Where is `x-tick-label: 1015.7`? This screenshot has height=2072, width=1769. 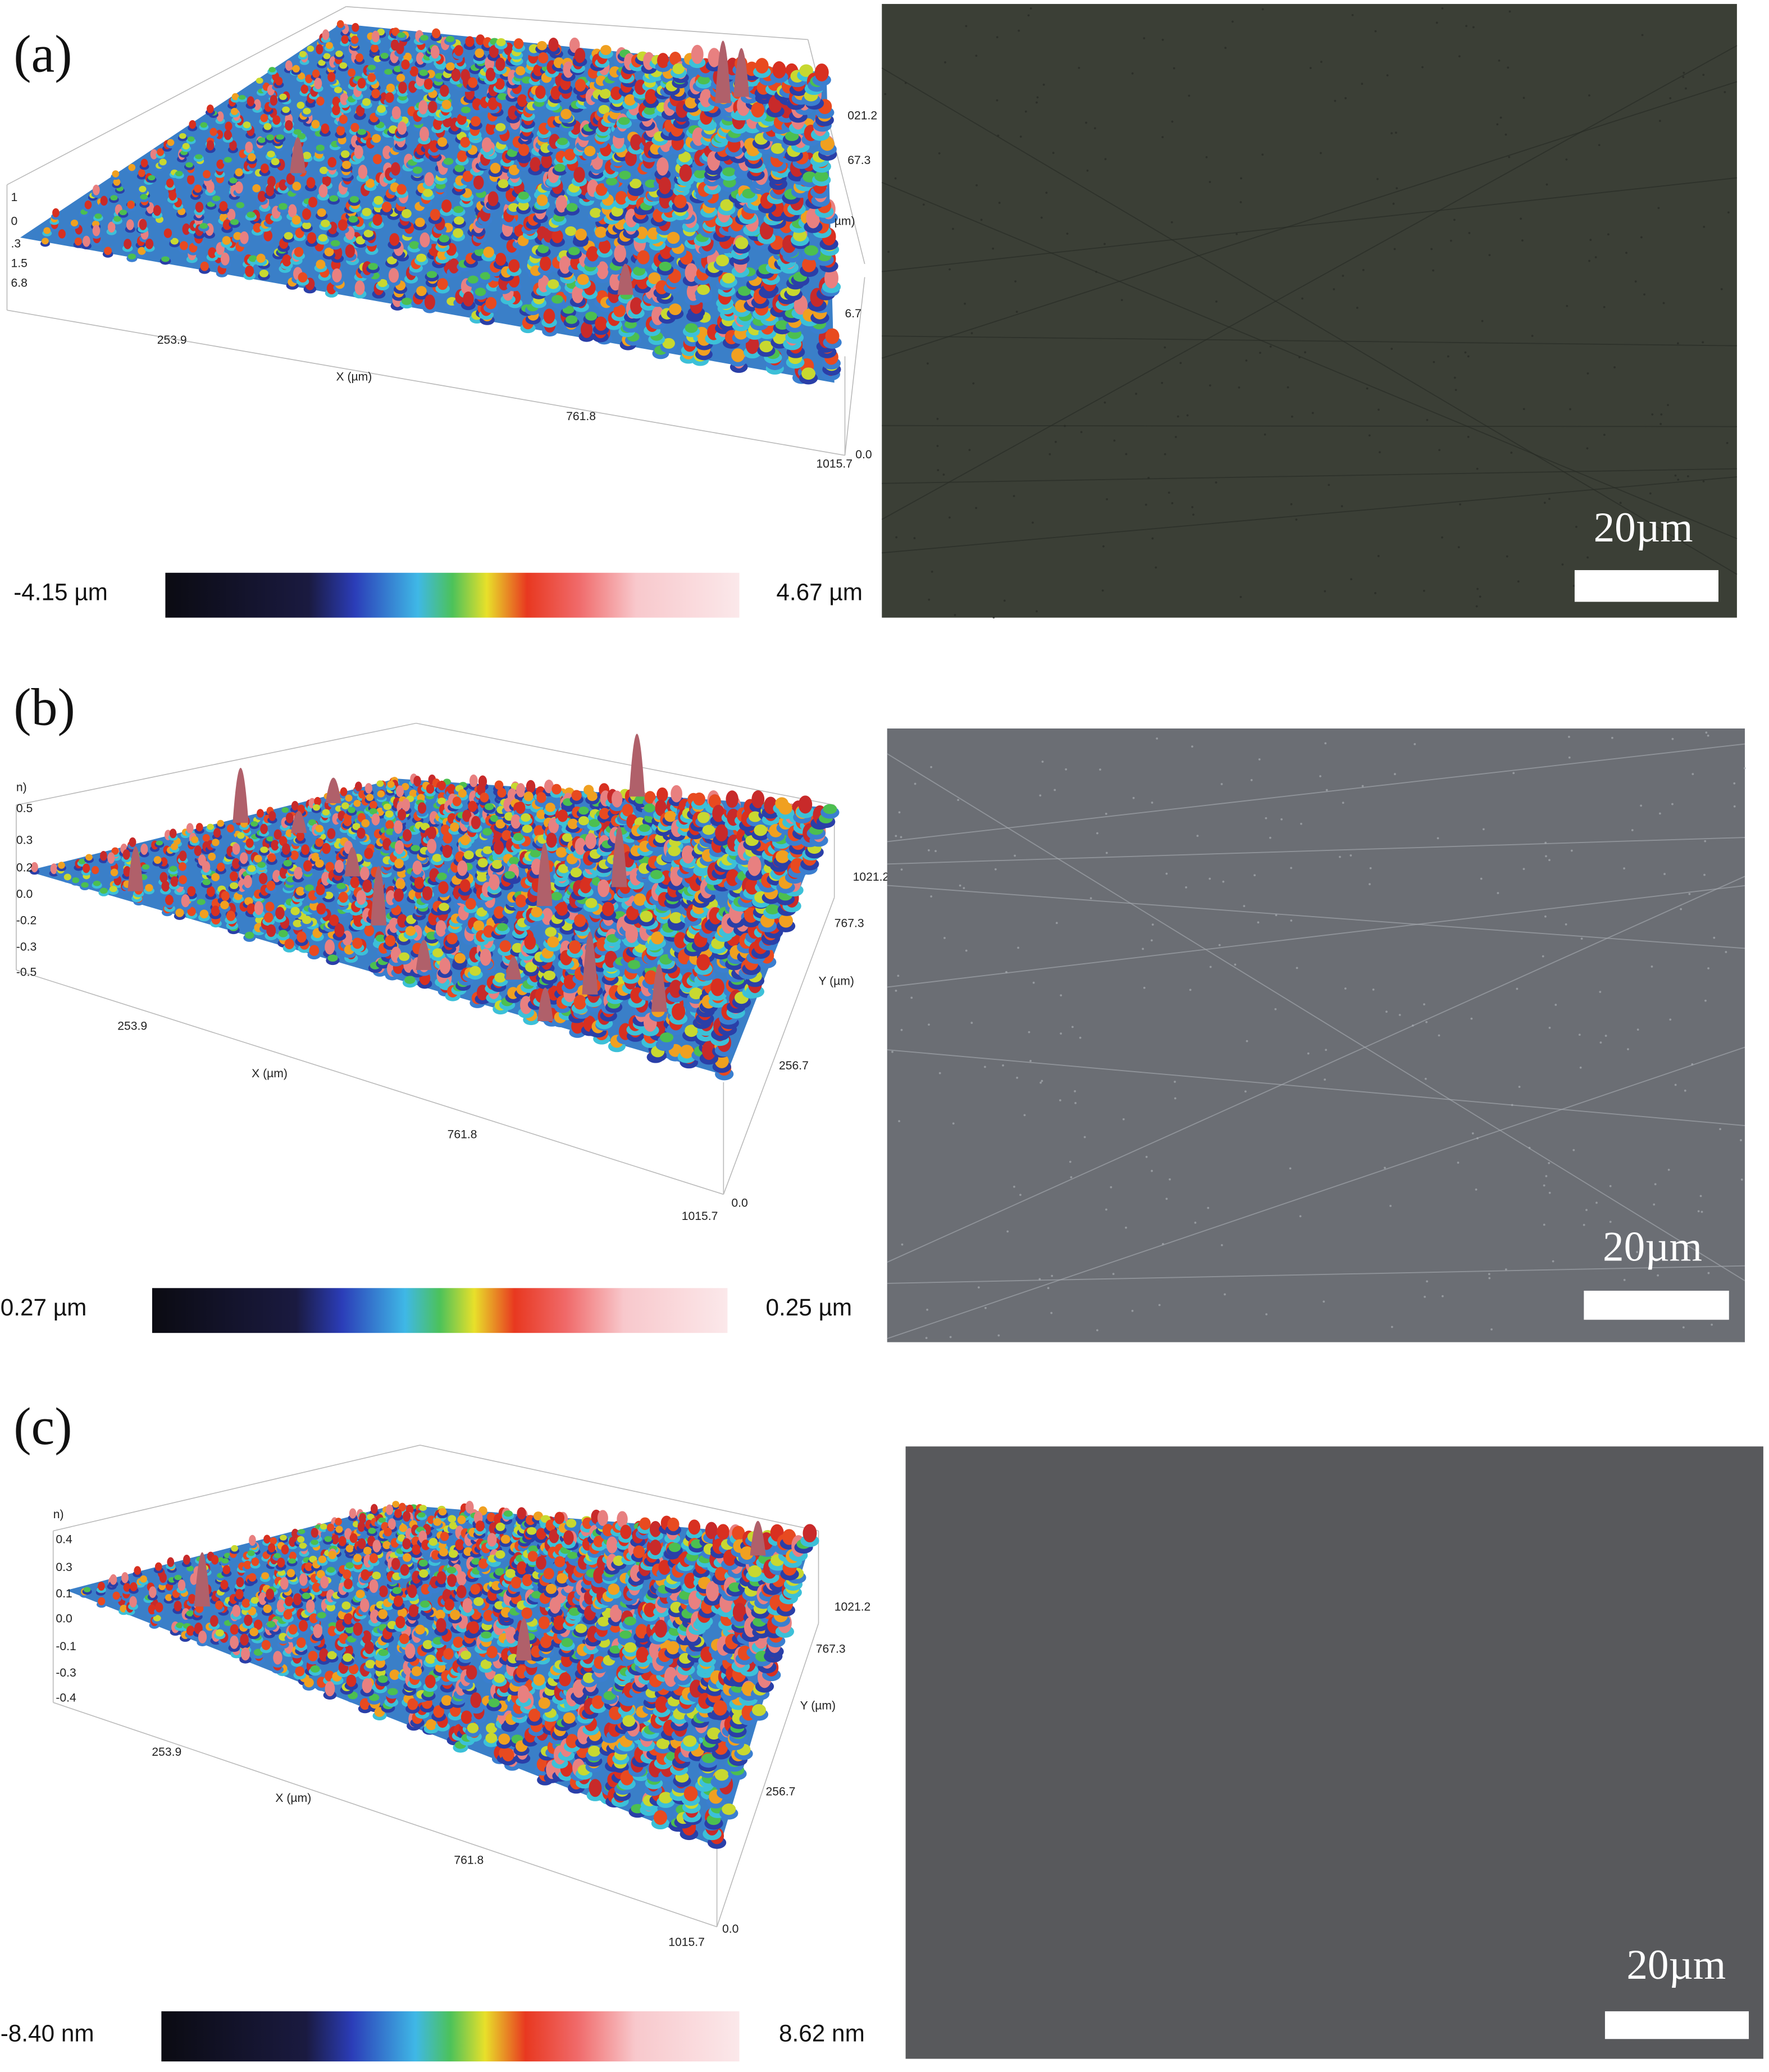 x-tick-label: 1015.7 is located at coordinates (834, 464).